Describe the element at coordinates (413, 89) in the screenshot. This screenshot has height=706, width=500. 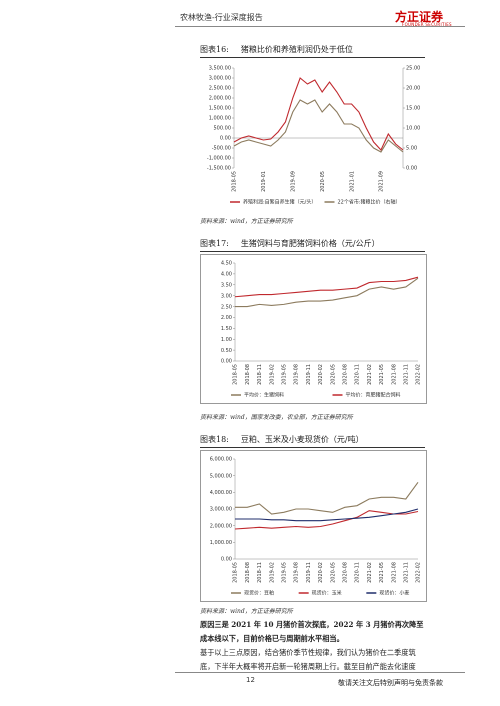
I see `y2-tick-label: 20.00` at that location.